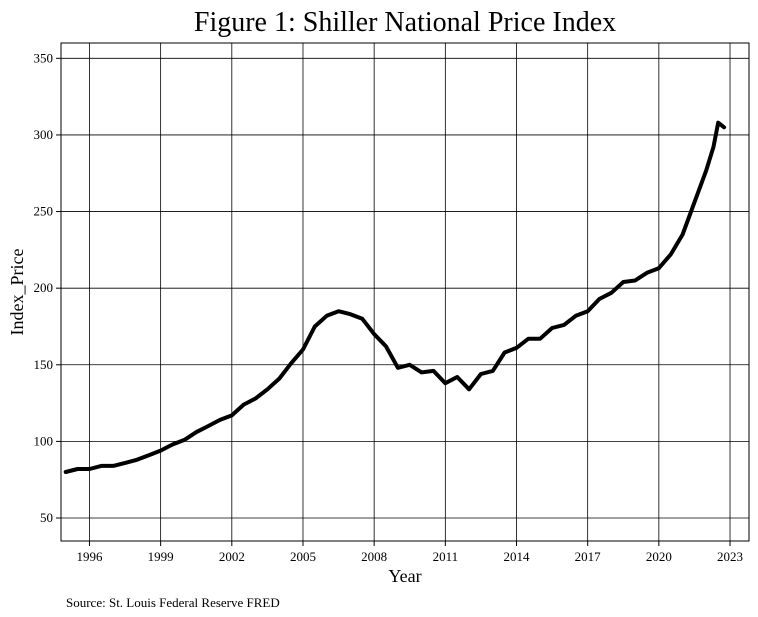  Describe the element at coordinates (17, 292) in the screenshot. I see `y-axis-title: Index_Price` at that location.